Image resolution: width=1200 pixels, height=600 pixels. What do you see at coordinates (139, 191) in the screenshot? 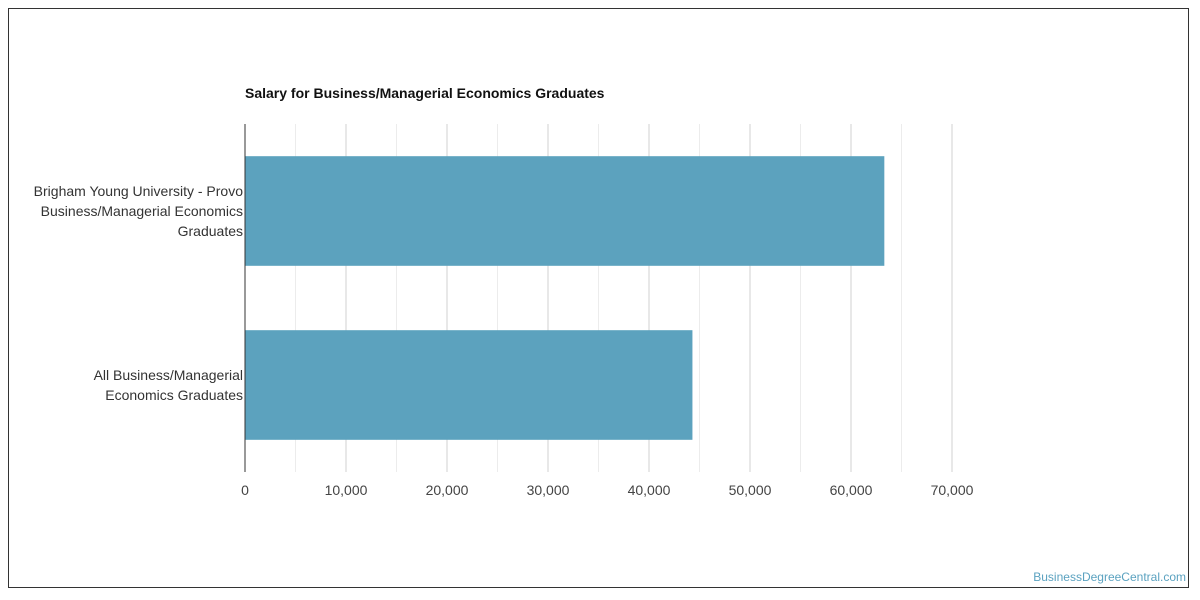
I see `category-label-line: Brigham Young University - Provo` at bounding box center [139, 191].